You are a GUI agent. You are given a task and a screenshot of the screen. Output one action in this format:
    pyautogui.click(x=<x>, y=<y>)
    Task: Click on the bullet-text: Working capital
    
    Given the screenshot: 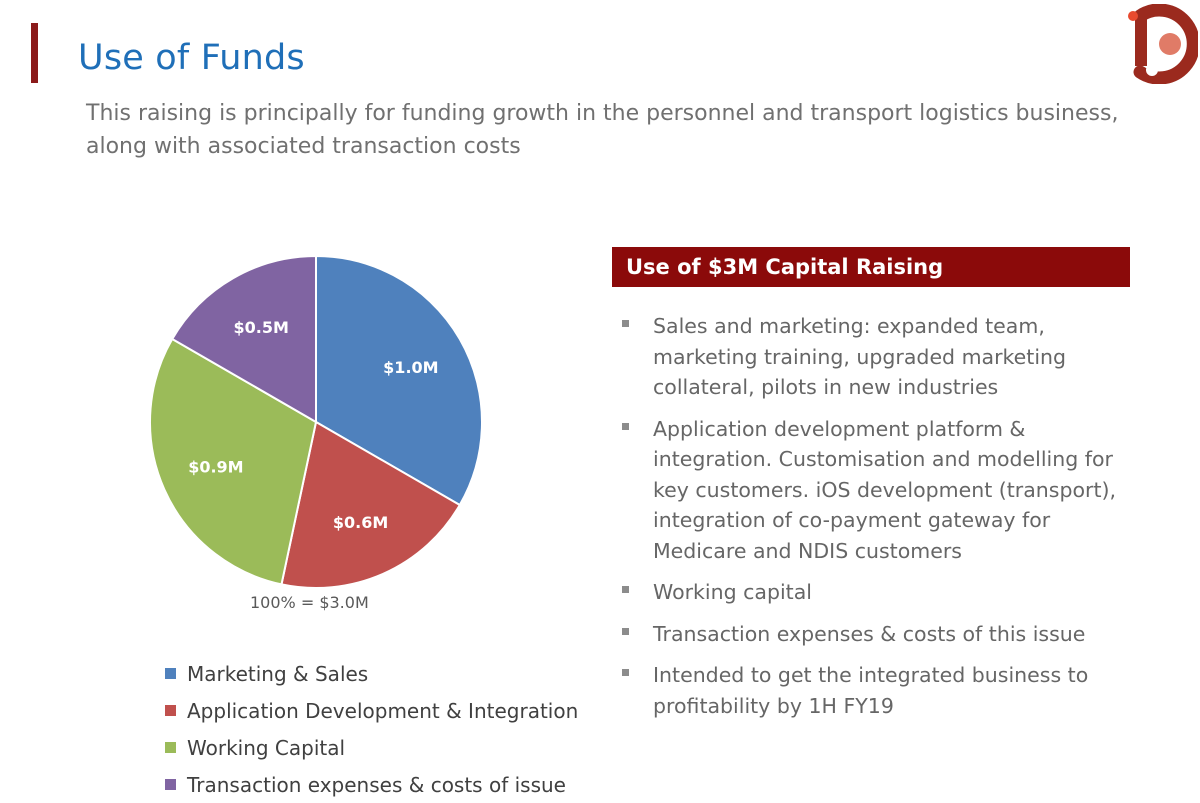 What is the action you would take?
    pyautogui.click(x=732, y=592)
    